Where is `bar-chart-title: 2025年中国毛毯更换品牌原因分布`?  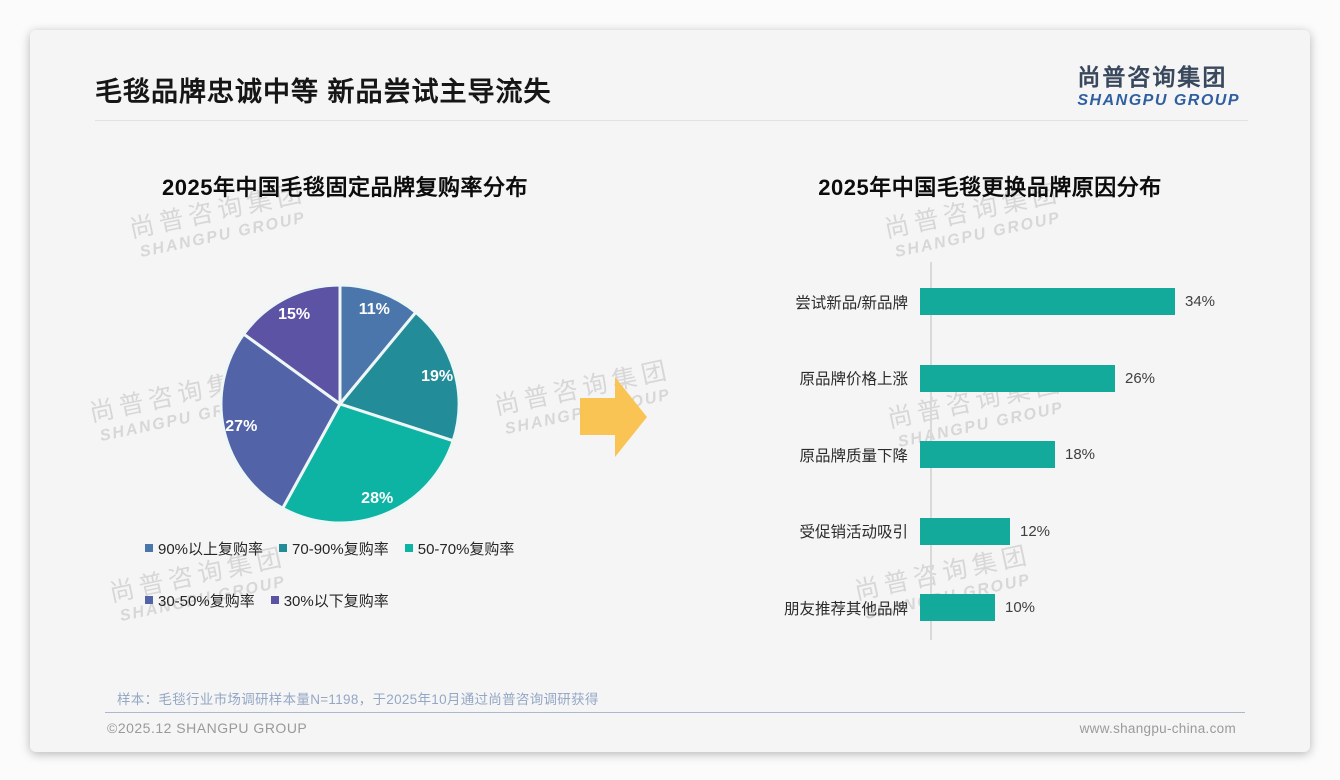
bar-chart-title: 2025年中国毛毯更换品牌原因分布 is located at coordinates (990, 187).